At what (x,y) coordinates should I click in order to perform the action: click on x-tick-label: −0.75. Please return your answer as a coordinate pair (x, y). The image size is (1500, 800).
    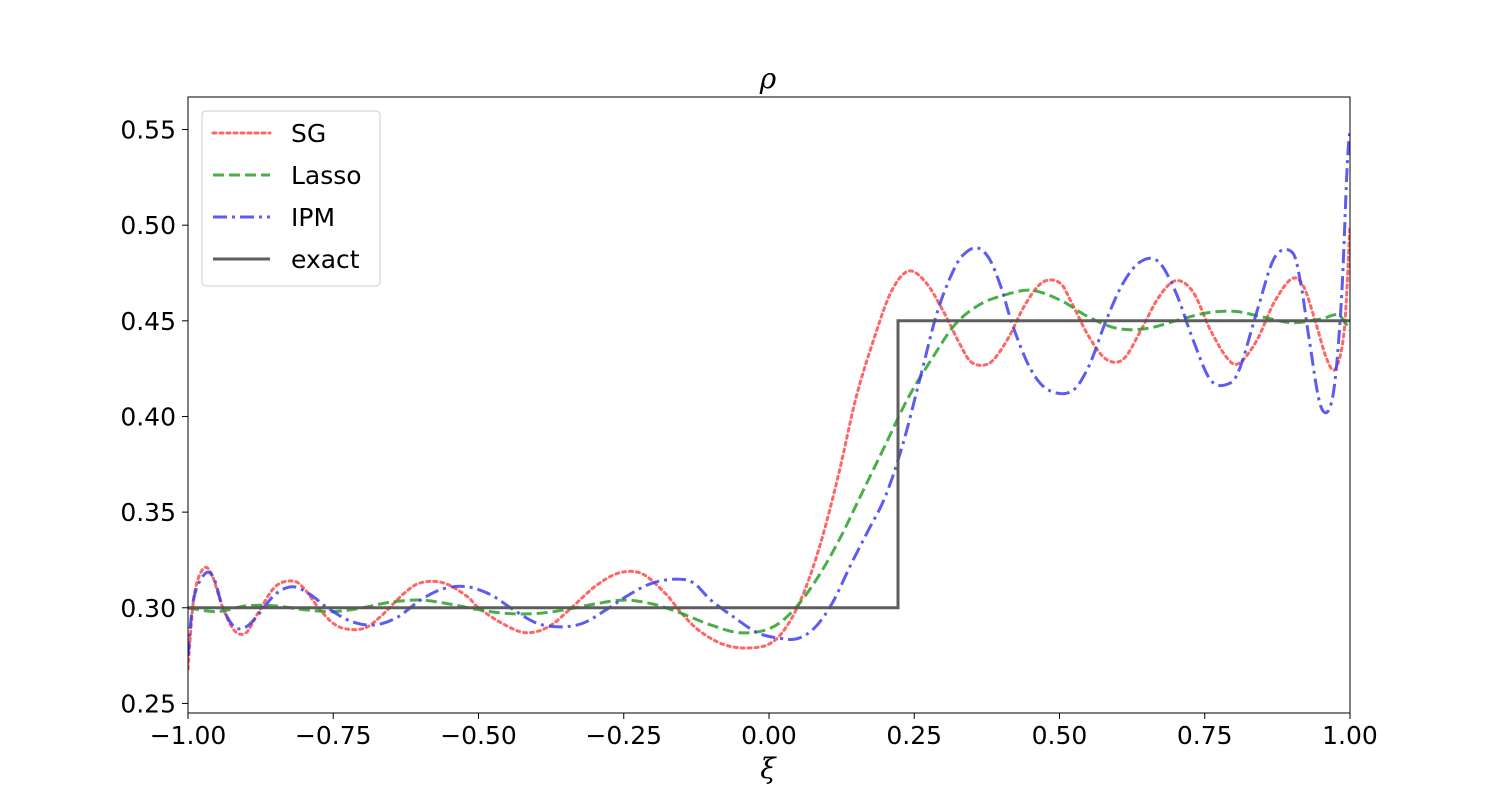
    Looking at the image, I should click on (333, 735).